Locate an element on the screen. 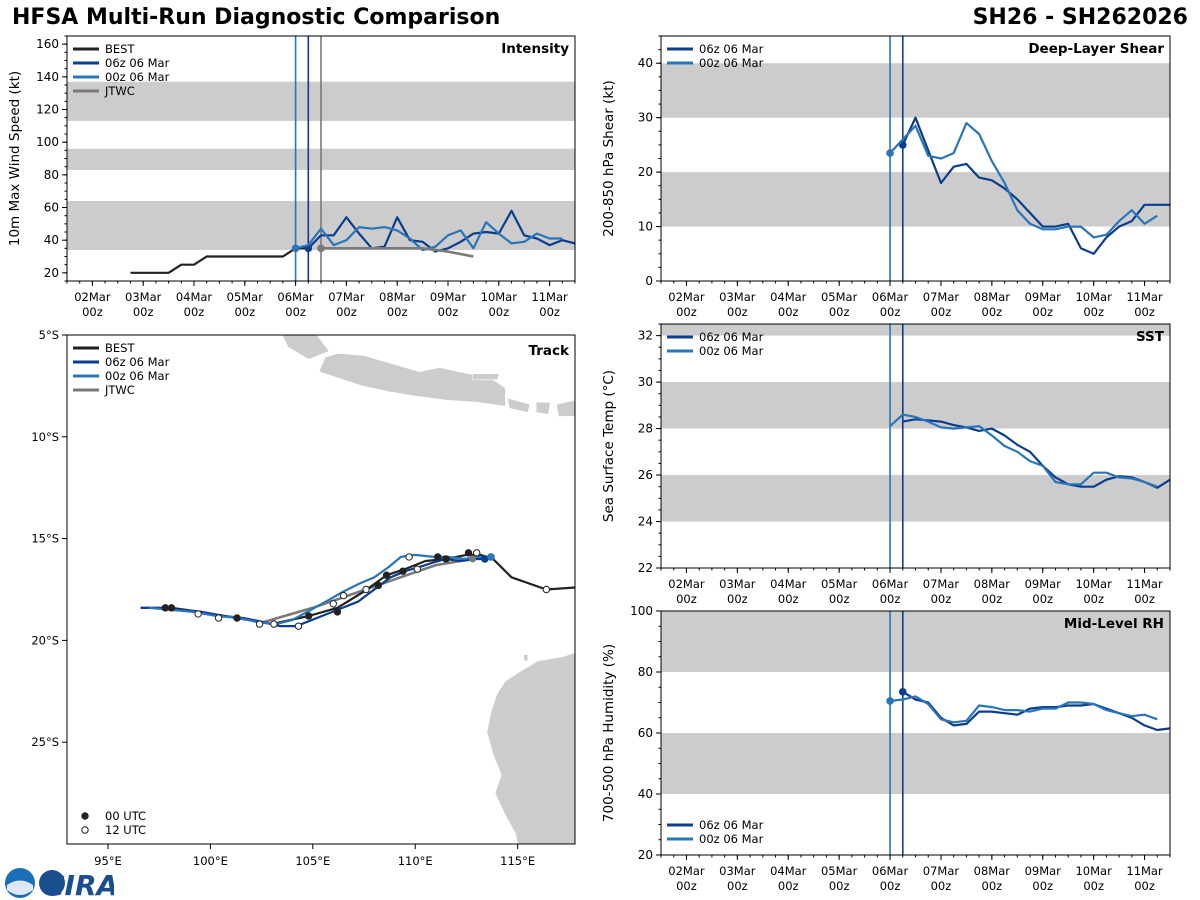  intensity-ytick-label: 80 is located at coordinates (51, 175).